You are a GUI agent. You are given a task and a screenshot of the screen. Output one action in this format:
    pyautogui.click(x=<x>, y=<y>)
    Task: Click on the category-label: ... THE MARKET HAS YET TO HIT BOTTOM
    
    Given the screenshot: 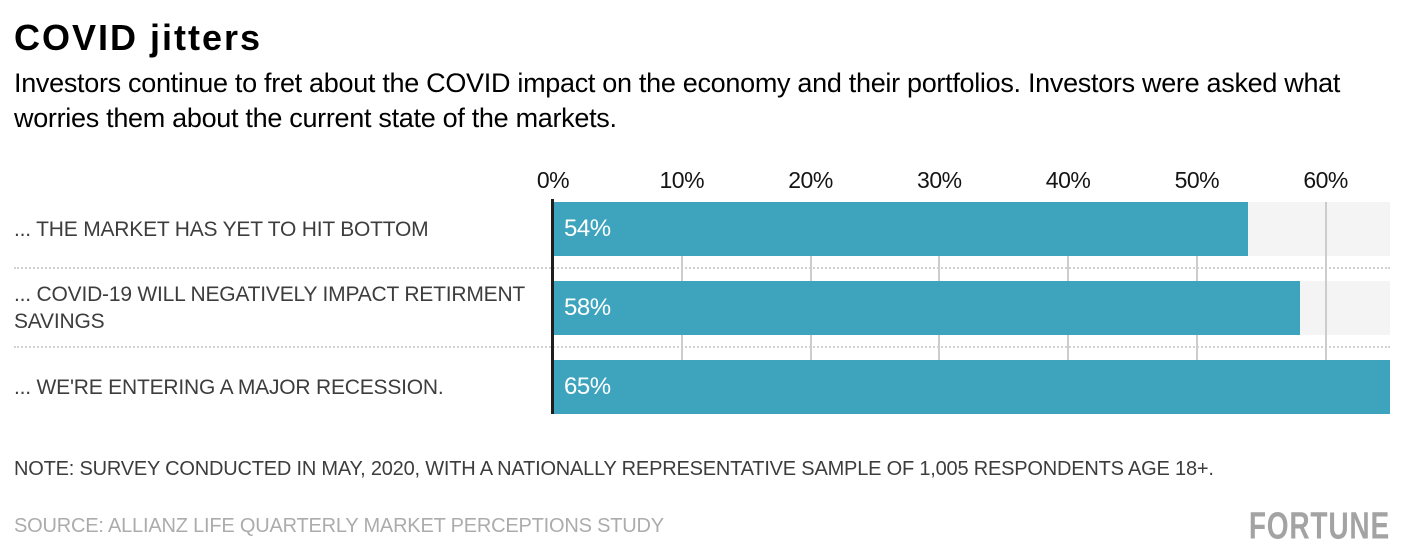 What is the action you would take?
    pyautogui.click(x=221, y=229)
    